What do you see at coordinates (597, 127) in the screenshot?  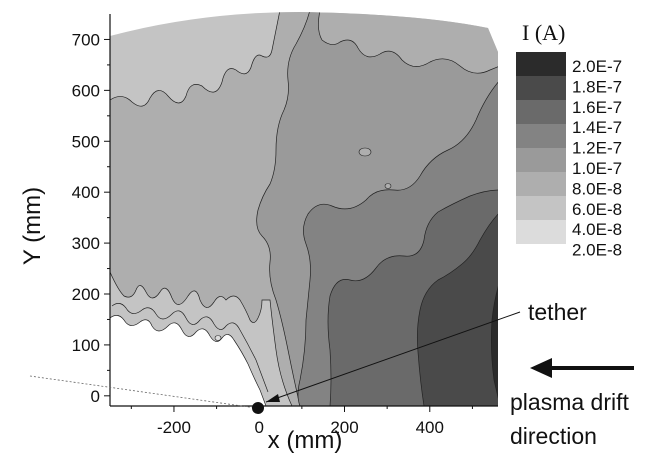 I see `legend-level-label: 1.4E-7` at bounding box center [597, 127].